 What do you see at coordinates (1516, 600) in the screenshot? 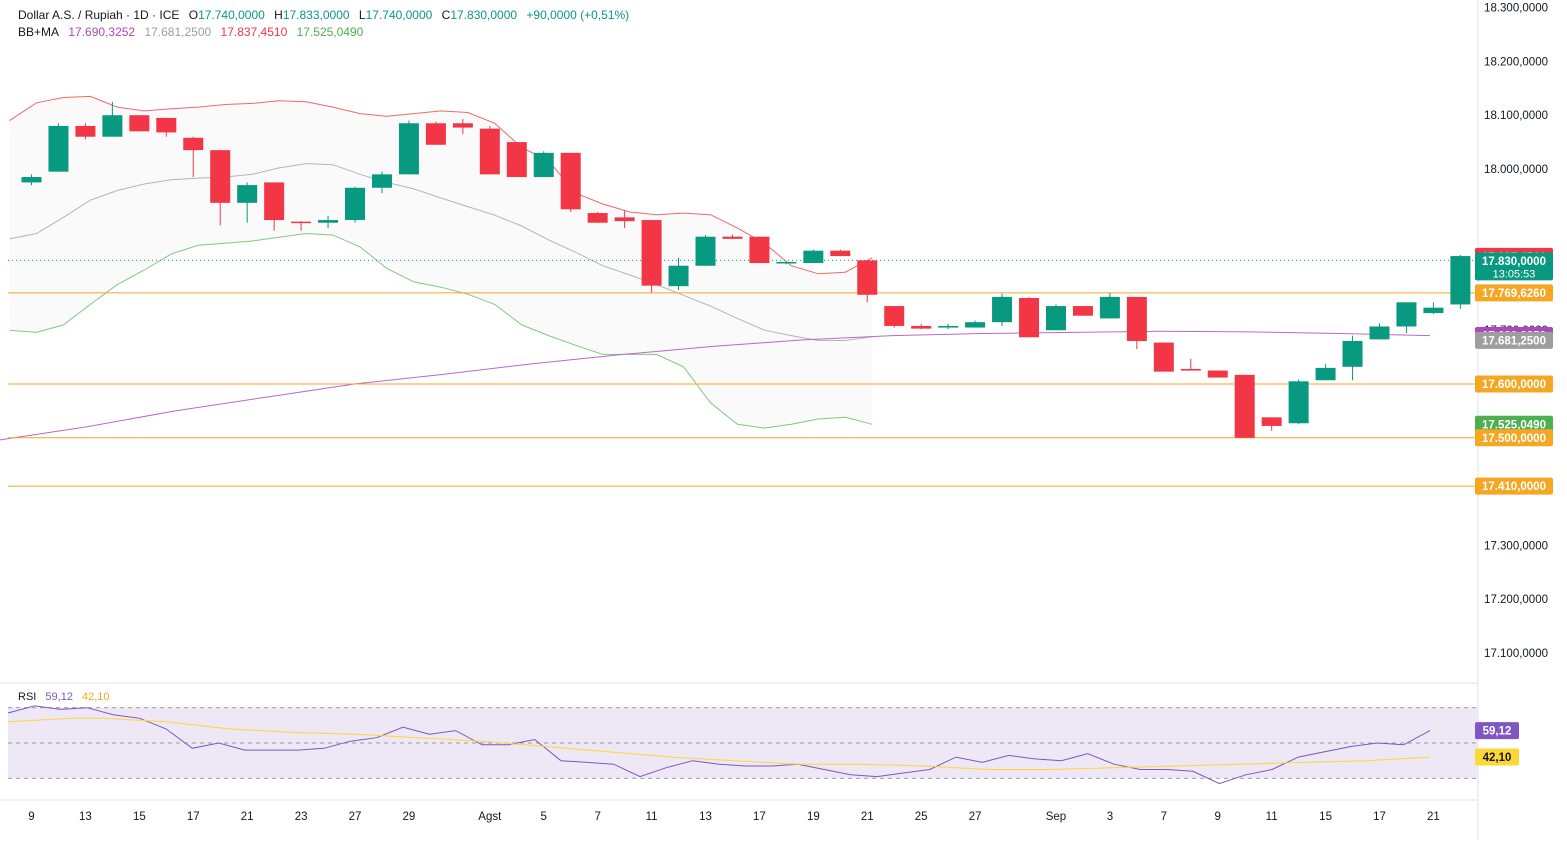
I see `price-tick-label-1: 17.200,0000` at bounding box center [1516, 600].